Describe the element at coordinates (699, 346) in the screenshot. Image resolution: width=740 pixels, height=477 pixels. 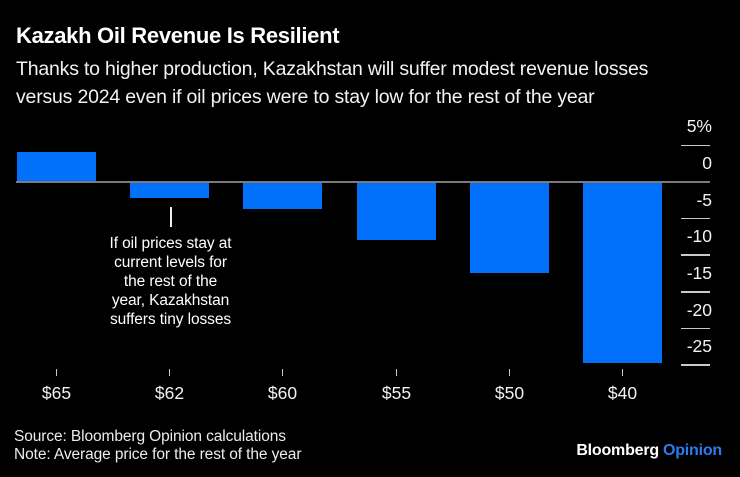
I see `y-tick-label: -25` at that location.